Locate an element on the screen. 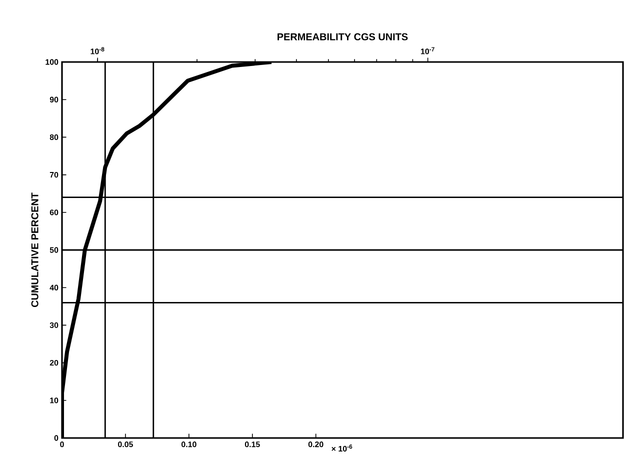  x2-axis-title: PERMEABILITY CGS UNITS is located at coordinates (343, 36).